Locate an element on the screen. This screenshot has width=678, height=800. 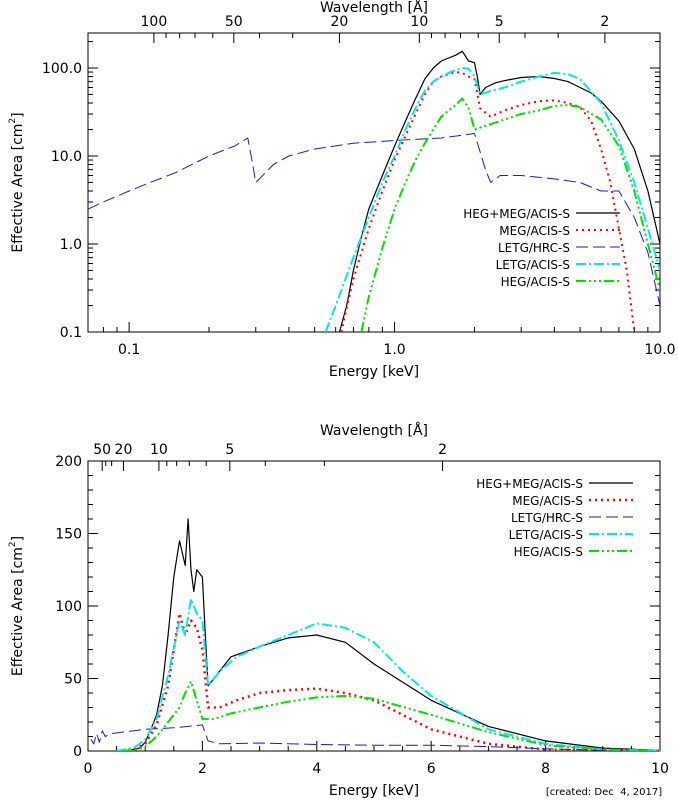
y-tick-label: 150 is located at coordinates (68, 535).